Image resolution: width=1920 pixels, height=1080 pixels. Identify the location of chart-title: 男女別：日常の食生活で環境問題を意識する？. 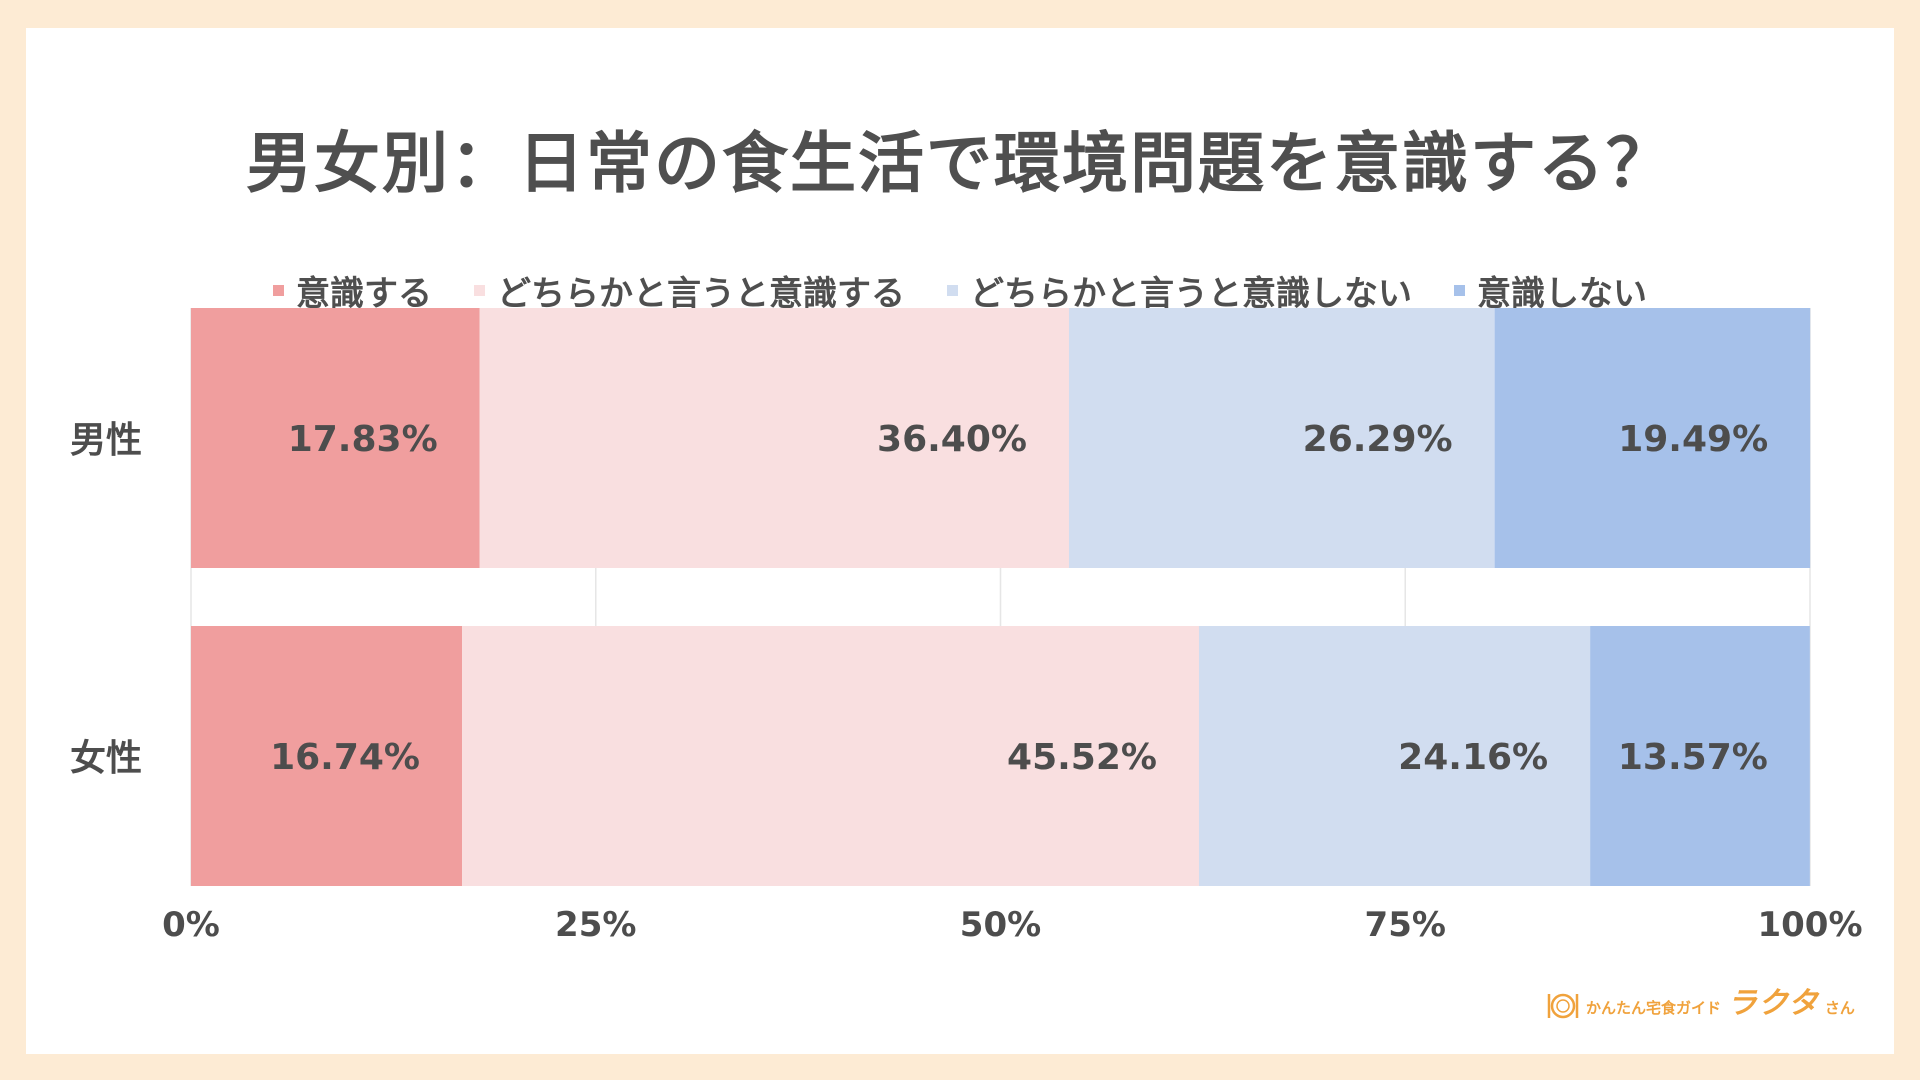
(960, 163).